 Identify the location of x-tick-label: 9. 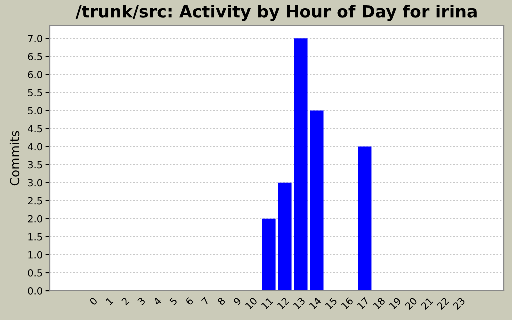
(237, 301).